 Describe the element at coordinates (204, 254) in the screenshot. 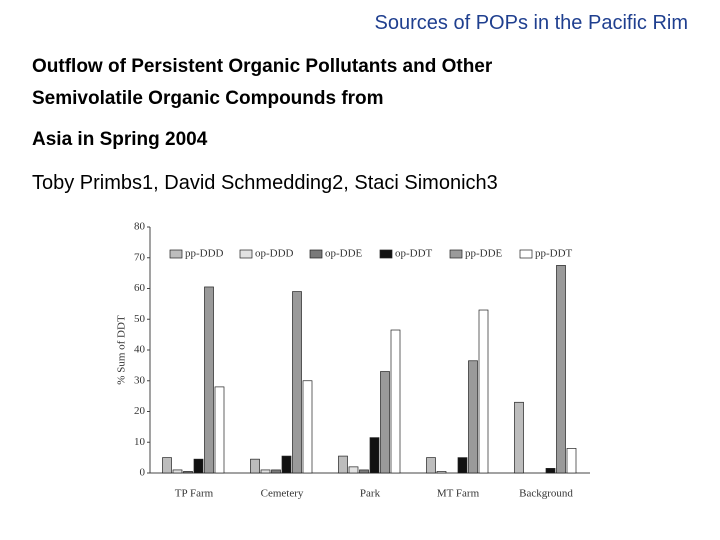

I see `legend-label: pp-DDD` at that location.